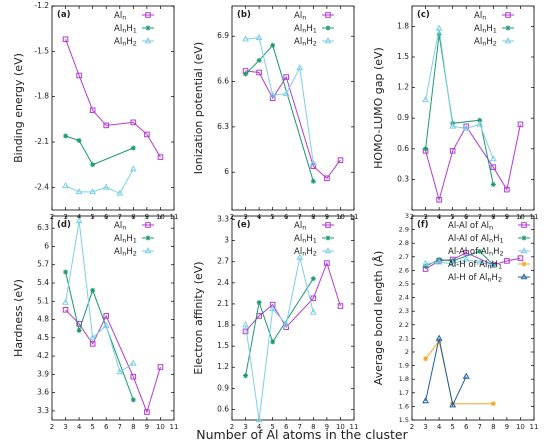 The image size is (550, 445). I want to click on y-tick-label: 1.5, so click(223, 345).